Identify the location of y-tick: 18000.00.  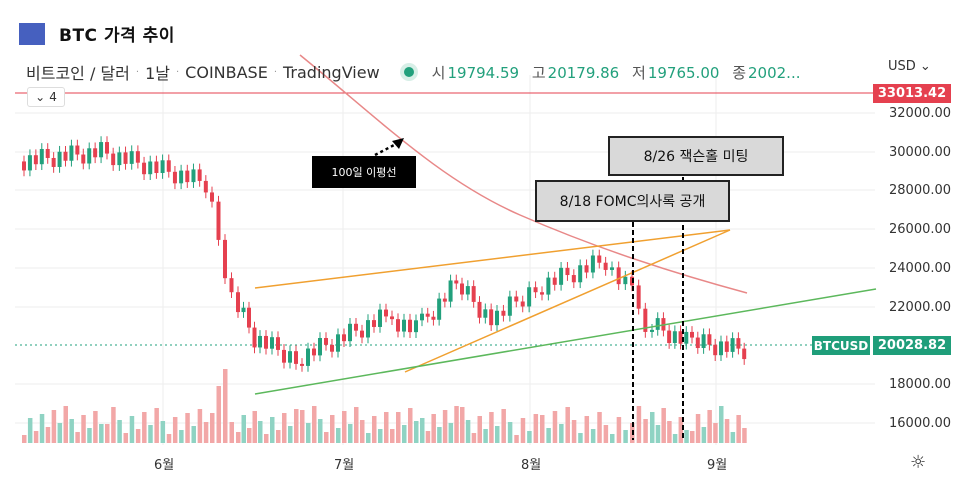
(920, 384).